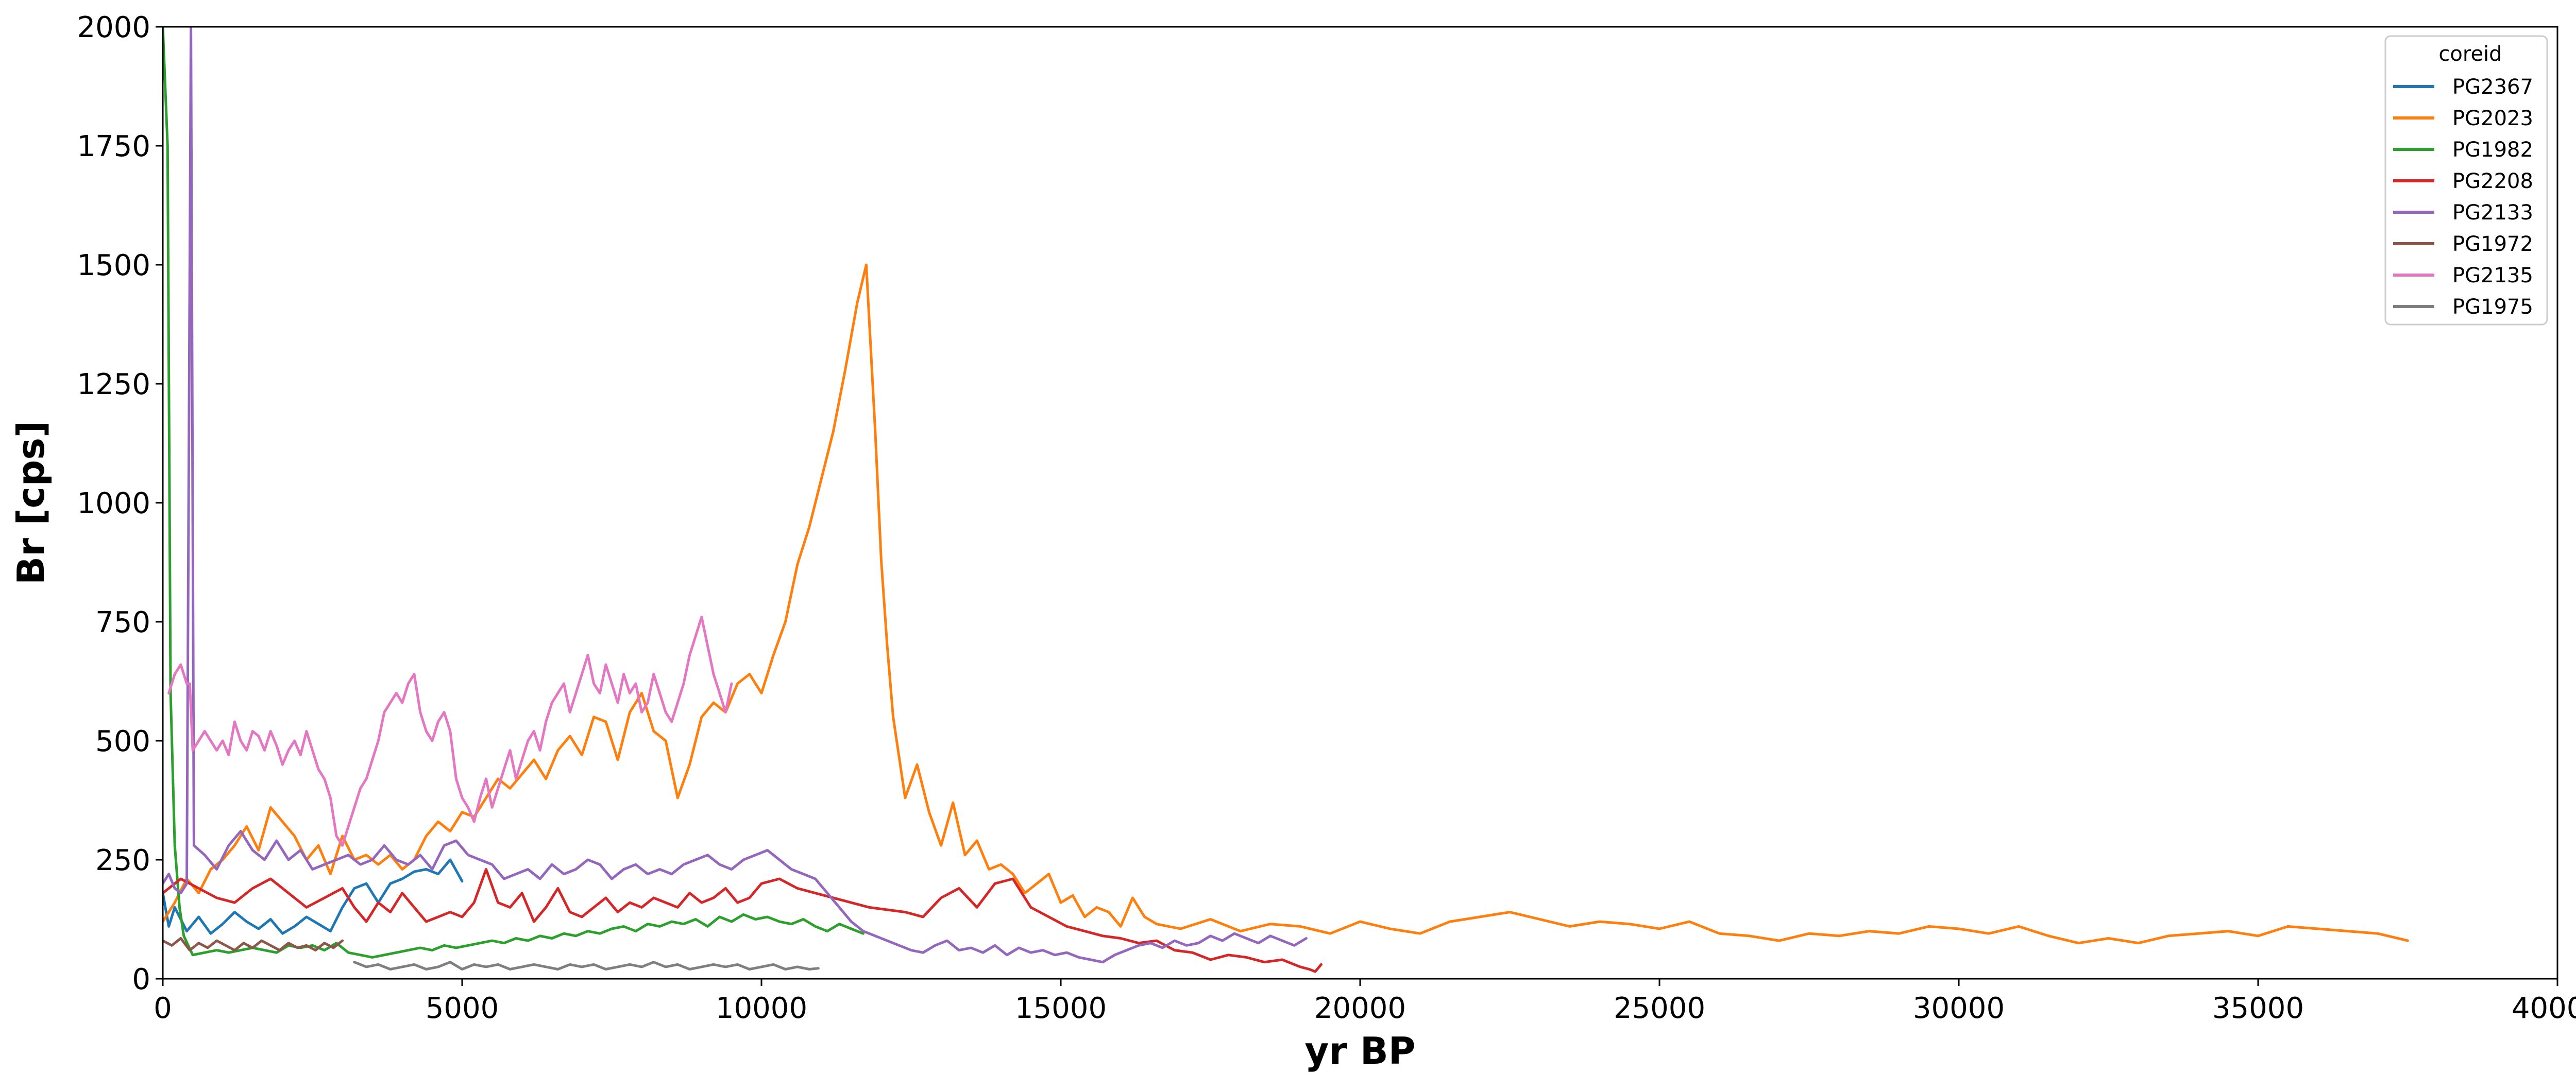  Describe the element at coordinates (163, 1008) in the screenshot. I see `x-tick-label: 0` at that location.